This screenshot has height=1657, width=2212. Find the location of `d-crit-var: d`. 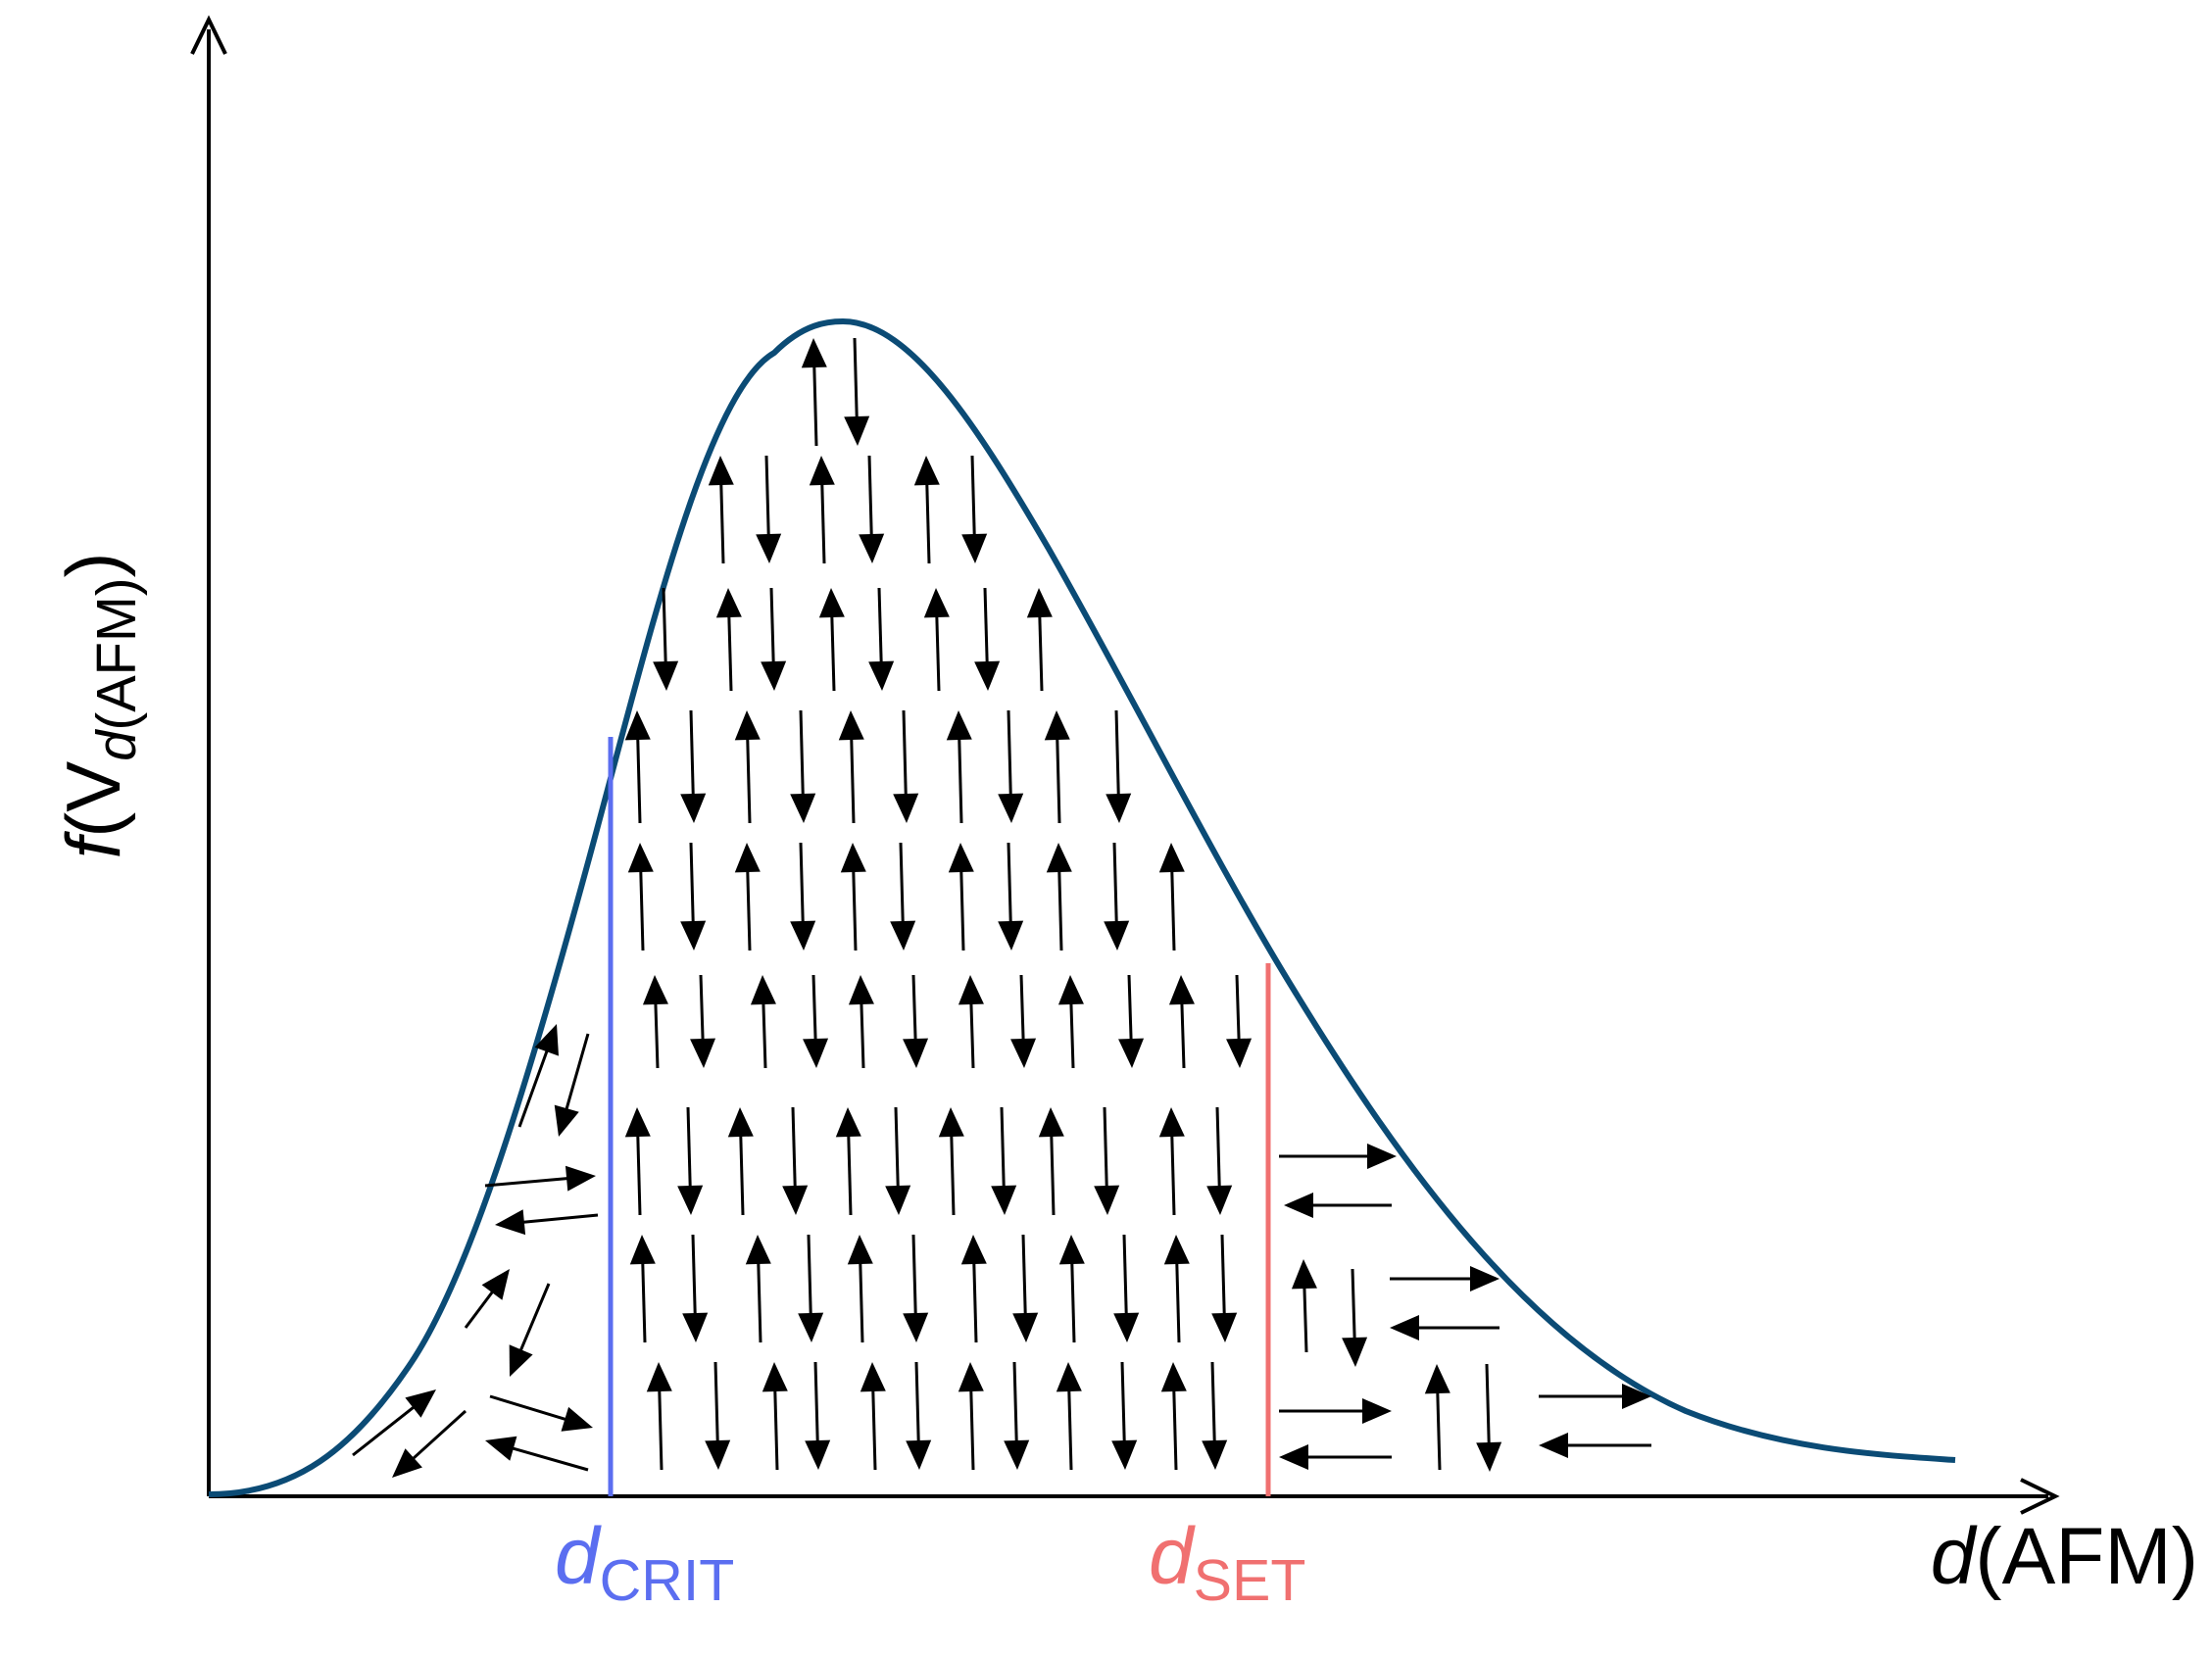

d-crit-var: d is located at coordinates (577, 1557).